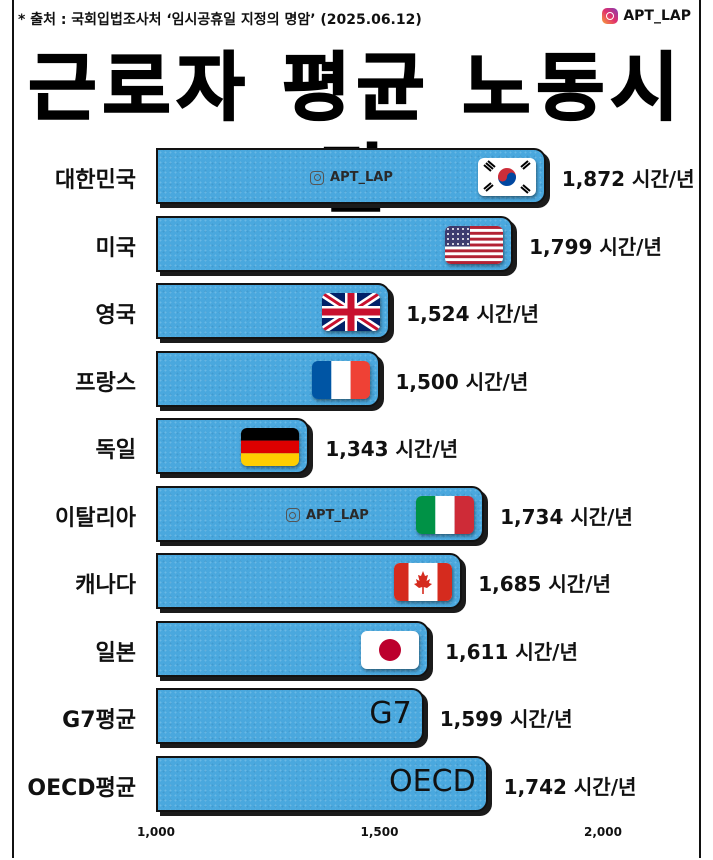 This screenshot has height=860, width=713. What do you see at coordinates (115, 653) in the screenshot?
I see `category-label: 일본` at bounding box center [115, 653].